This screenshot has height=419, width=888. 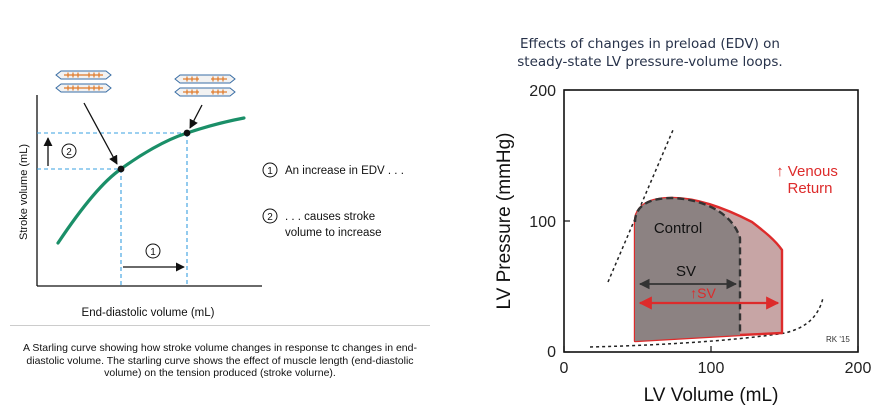 What do you see at coordinates (809, 188) in the screenshot?
I see `venous-return-label-line2: Return` at bounding box center [809, 188].